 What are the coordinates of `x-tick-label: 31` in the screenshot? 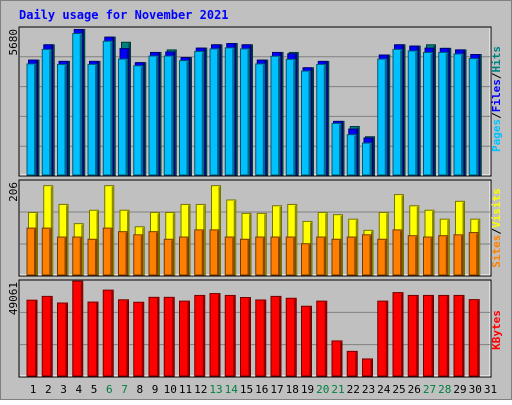 It's located at (490, 389).